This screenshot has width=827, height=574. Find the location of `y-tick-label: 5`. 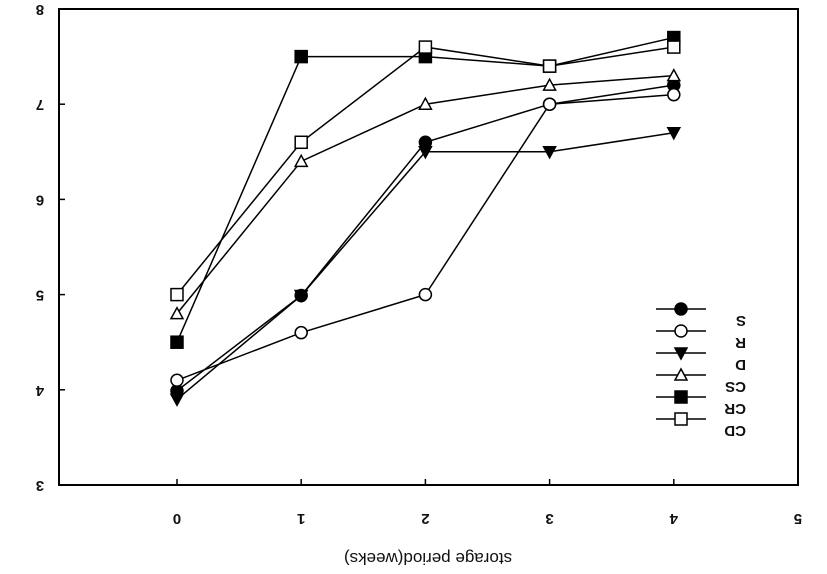

y-tick-label: 5 is located at coordinates (40, 295).